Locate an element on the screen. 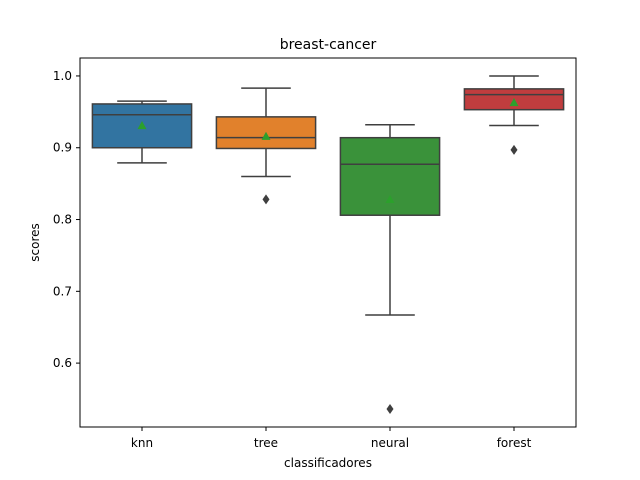 Image resolution: width=640 pixels, height=480 pixels. x-tick-label: neural is located at coordinates (390, 443).